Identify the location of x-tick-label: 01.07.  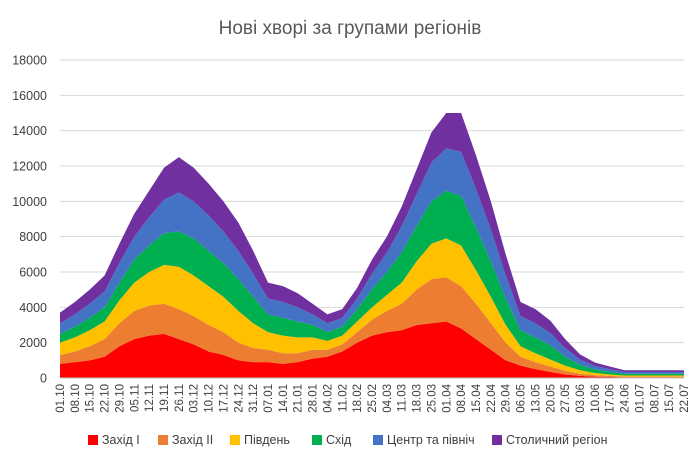
(640, 398).